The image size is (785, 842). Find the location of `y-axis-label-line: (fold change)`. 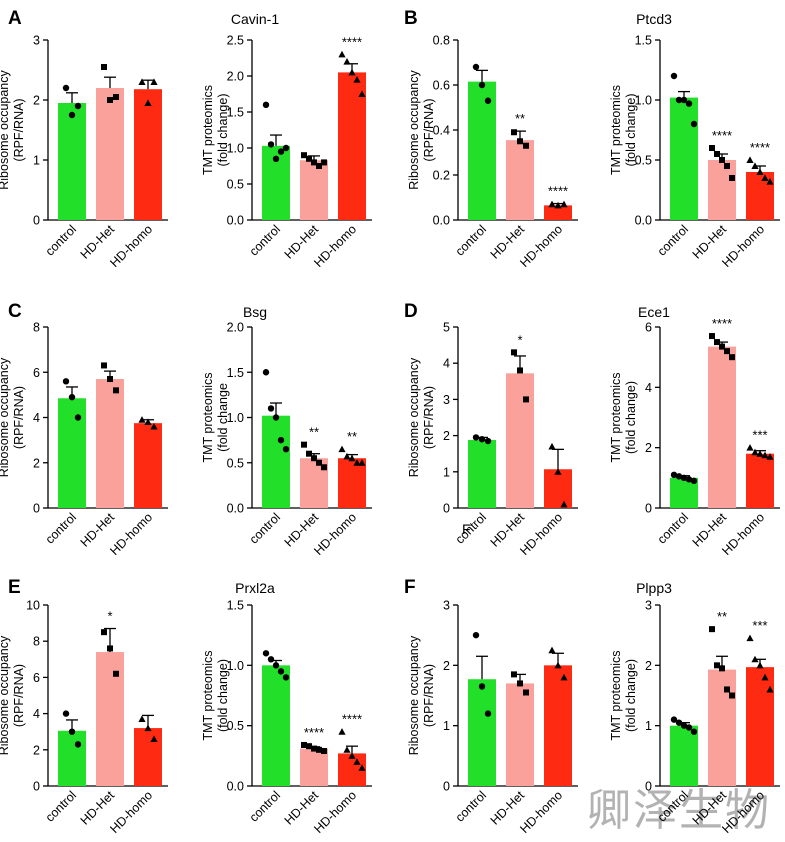

y-axis-label-line: (fold change) is located at coordinates (223, 130).